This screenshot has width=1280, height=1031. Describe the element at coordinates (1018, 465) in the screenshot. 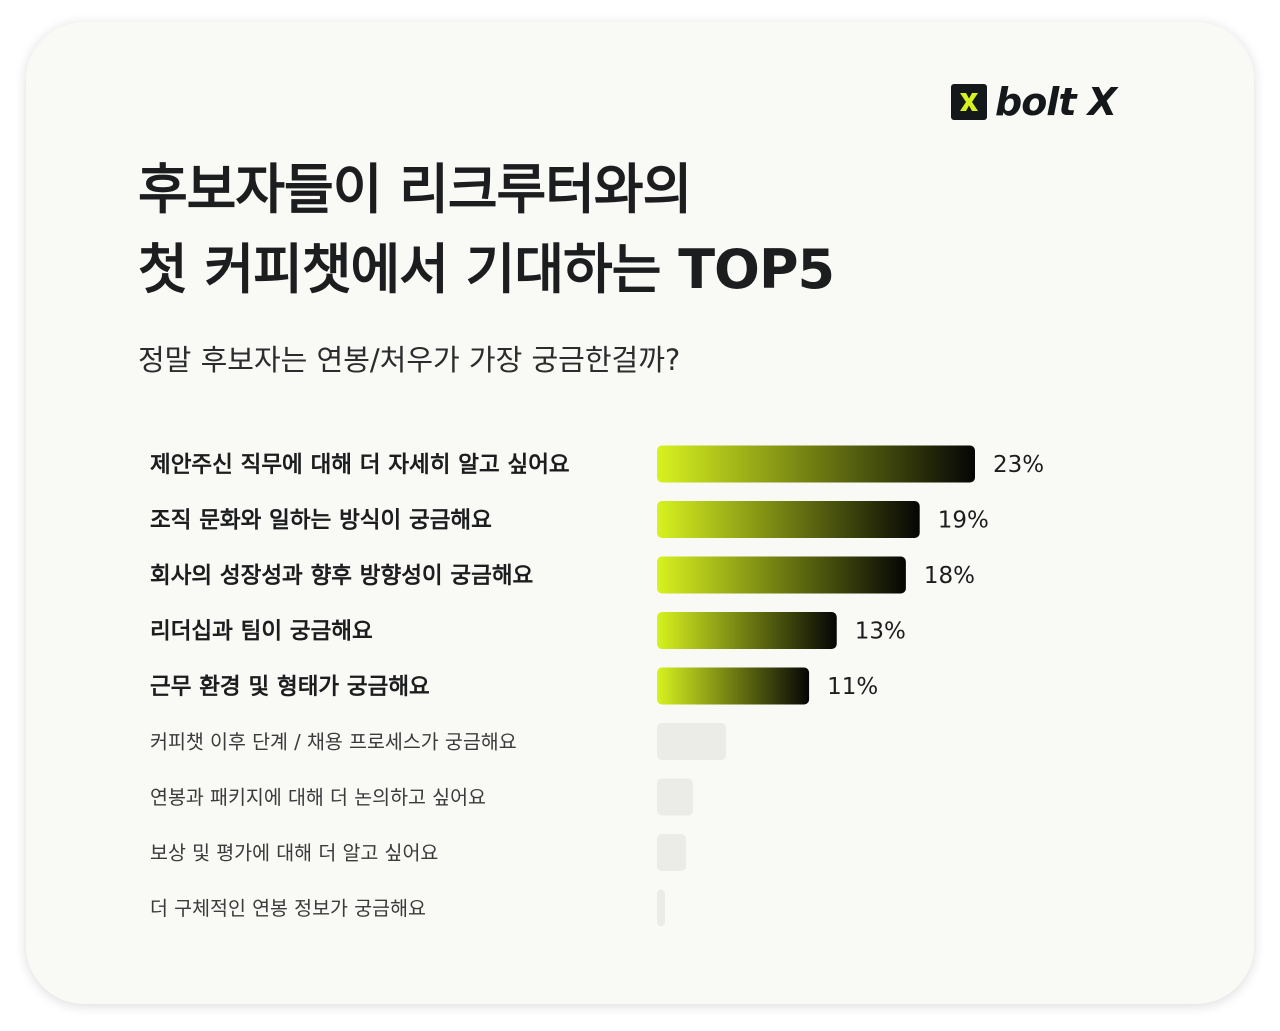

I see `value-label: 23%` at that location.